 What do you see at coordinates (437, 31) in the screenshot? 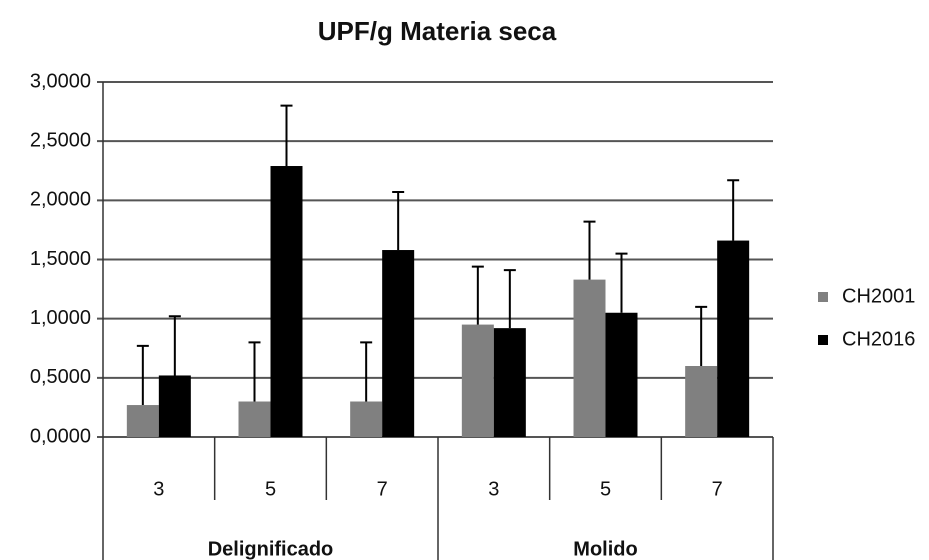
I see `chart-title: UPF/g Materia seca` at bounding box center [437, 31].